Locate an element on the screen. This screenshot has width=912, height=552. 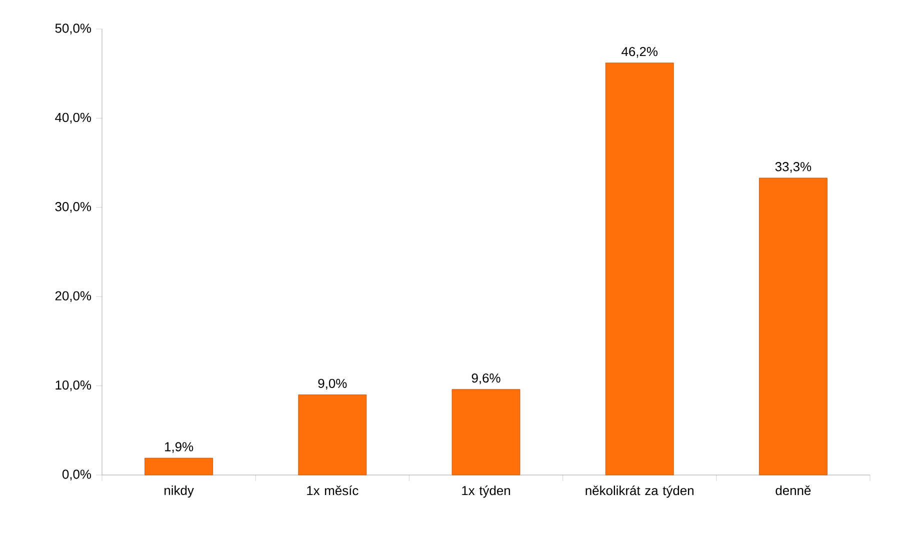
y-tick-label: 0,0% is located at coordinates (77, 475).